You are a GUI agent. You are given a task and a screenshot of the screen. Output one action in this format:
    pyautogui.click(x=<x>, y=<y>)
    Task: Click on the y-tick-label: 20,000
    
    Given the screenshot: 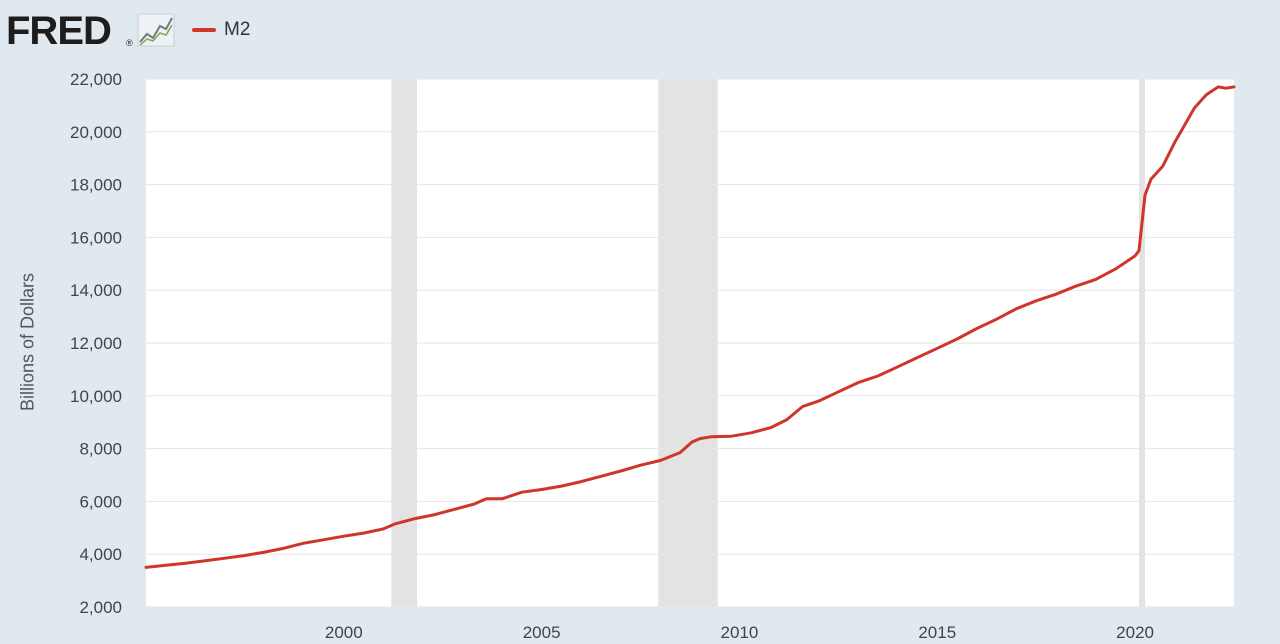 What is the action you would take?
    pyautogui.click(x=96, y=132)
    